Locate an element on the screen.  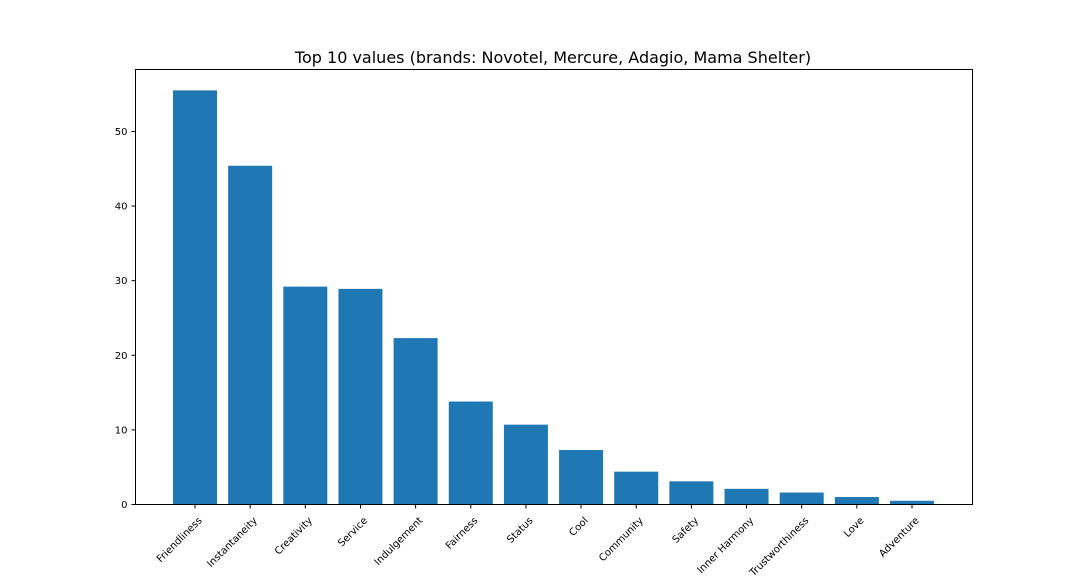
x-tick-label: Safety is located at coordinates (686, 530).